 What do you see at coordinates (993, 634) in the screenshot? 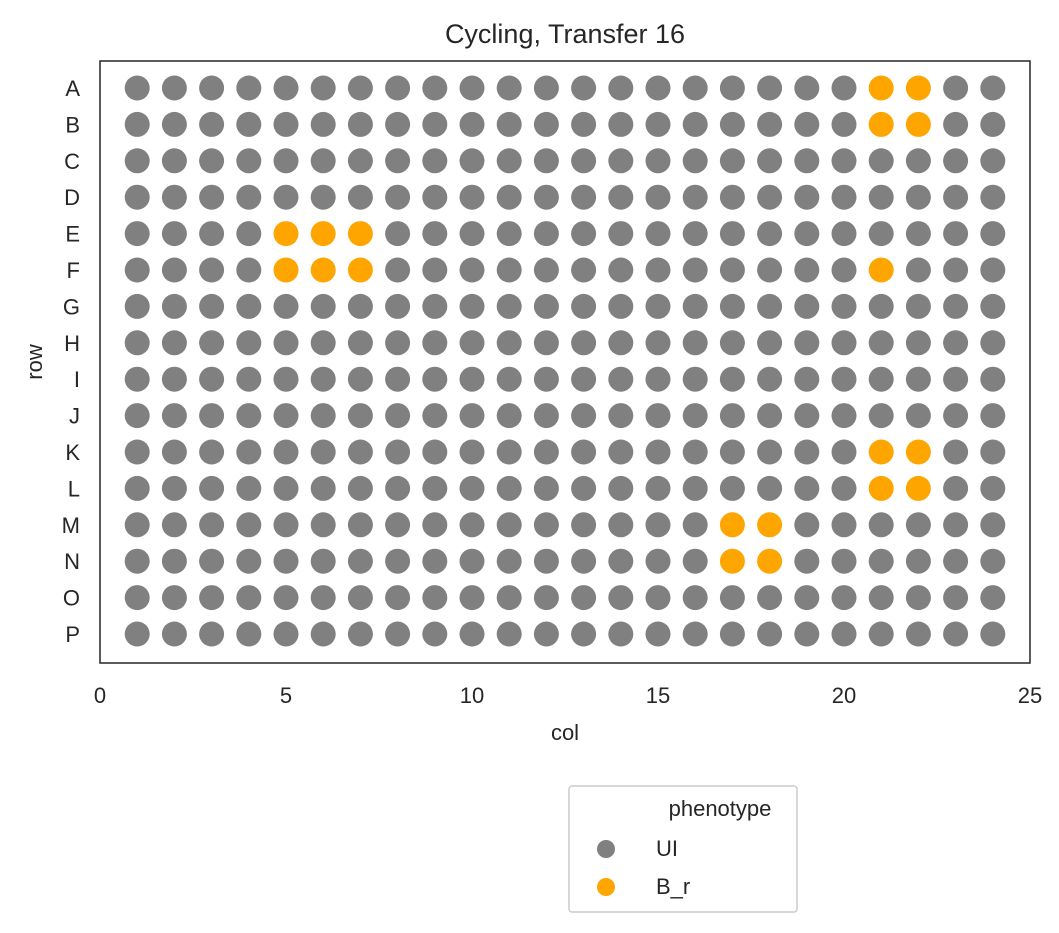
I see `well-point-P24` at bounding box center [993, 634].